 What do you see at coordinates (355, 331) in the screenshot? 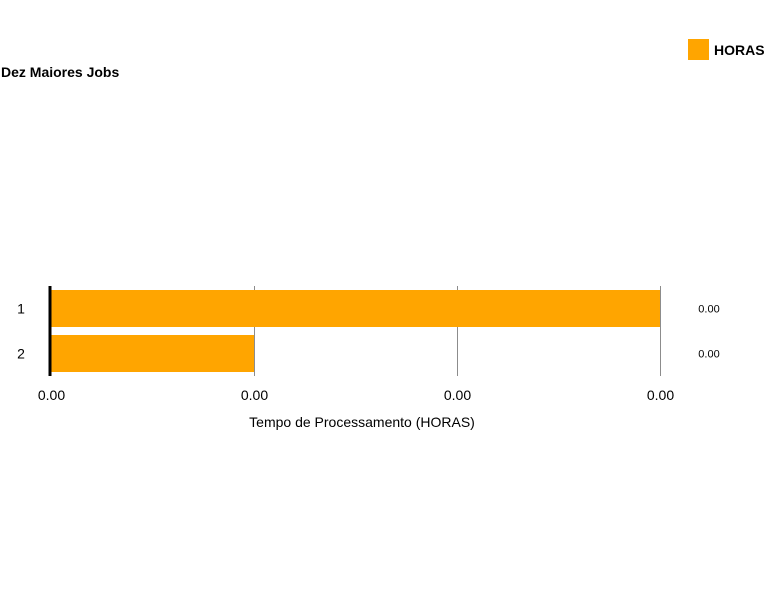
I see `bars` at bounding box center [355, 331].